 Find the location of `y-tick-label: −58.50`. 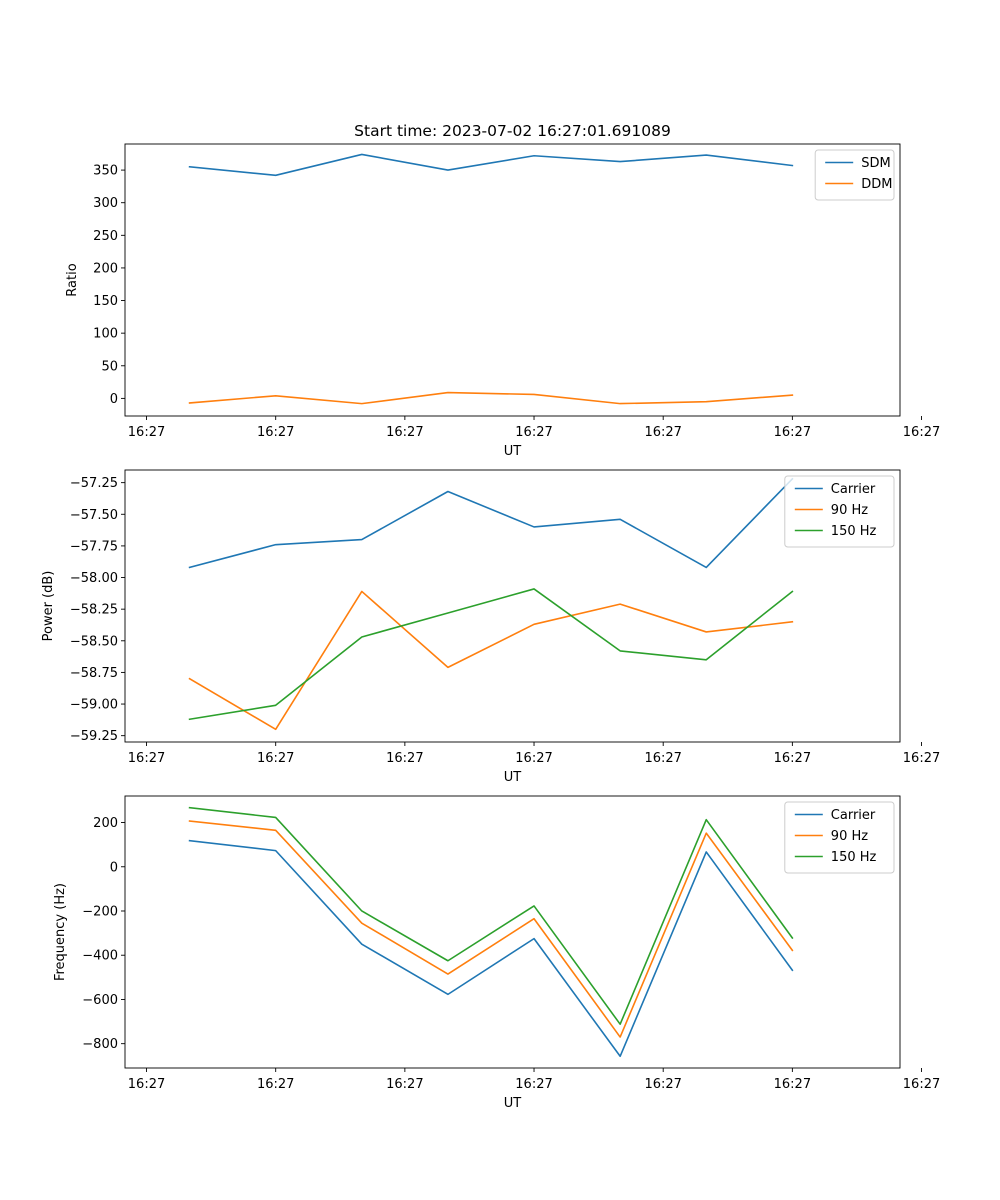

y-tick-label: −58.50 is located at coordinates (94, 641).